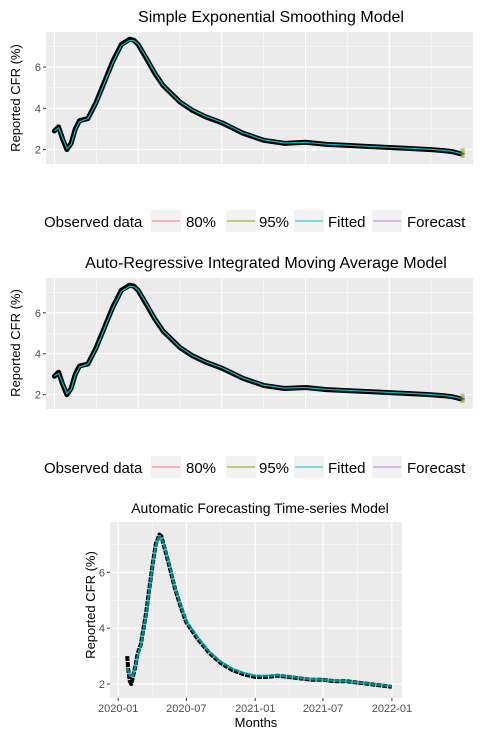 The height and width of the screenshot is (738, 482). What do you see at coordinates (241, 221) in the screenshot?
I see `legend-1-95-key` at bounding box center [241, 221].